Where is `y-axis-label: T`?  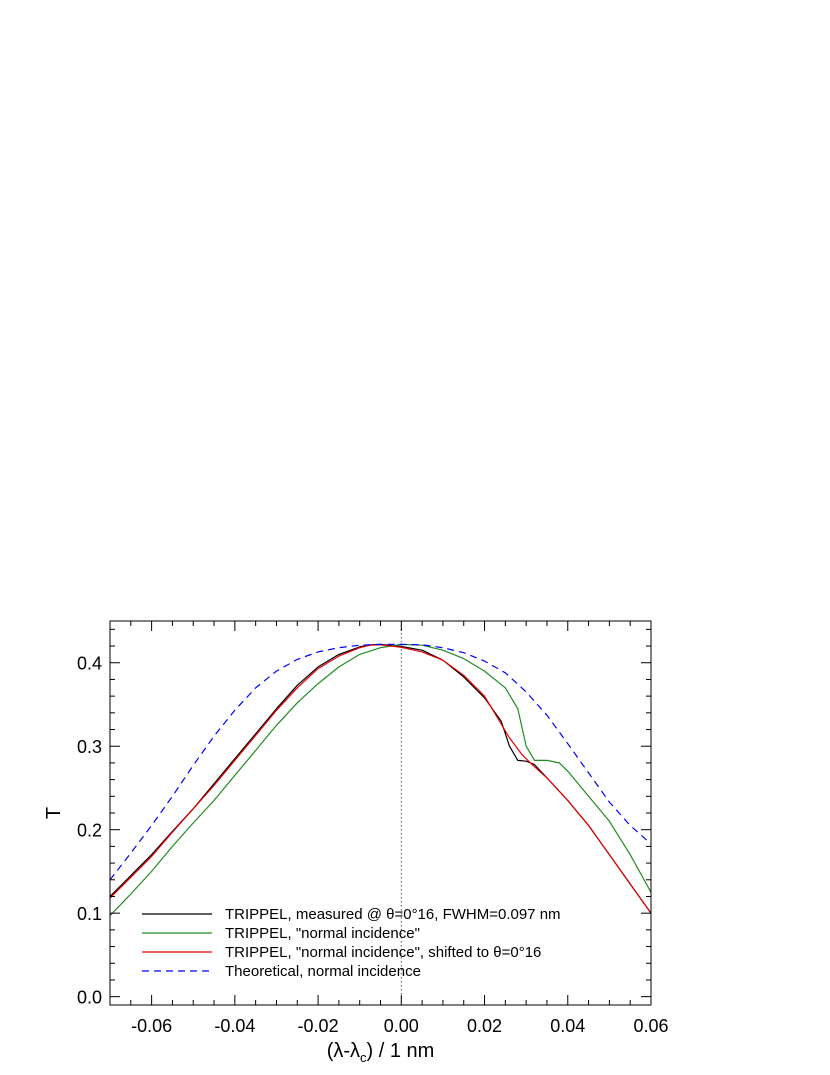
y-axis-label: T is located at coordinates (54, 813).